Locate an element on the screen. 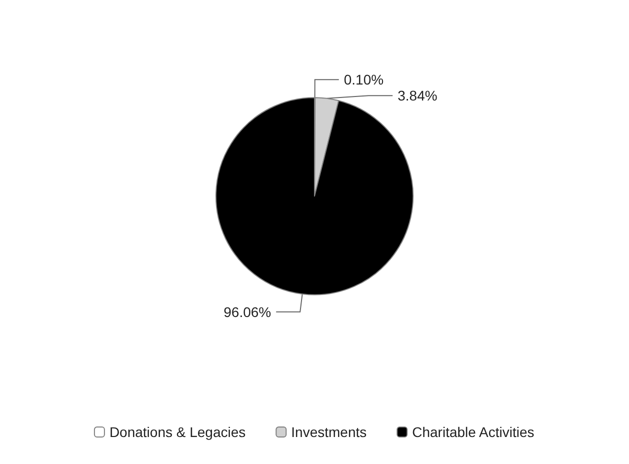 The height and width of the screenshot is (464, 629). legend-label: Investments is located at coordinates (329, 432).